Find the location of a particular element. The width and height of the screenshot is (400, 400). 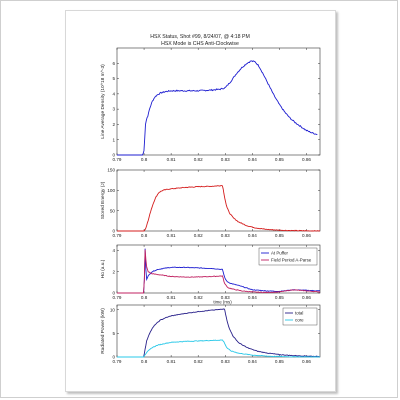

y-tick-label: 100 is located at coordinates (111, 190).